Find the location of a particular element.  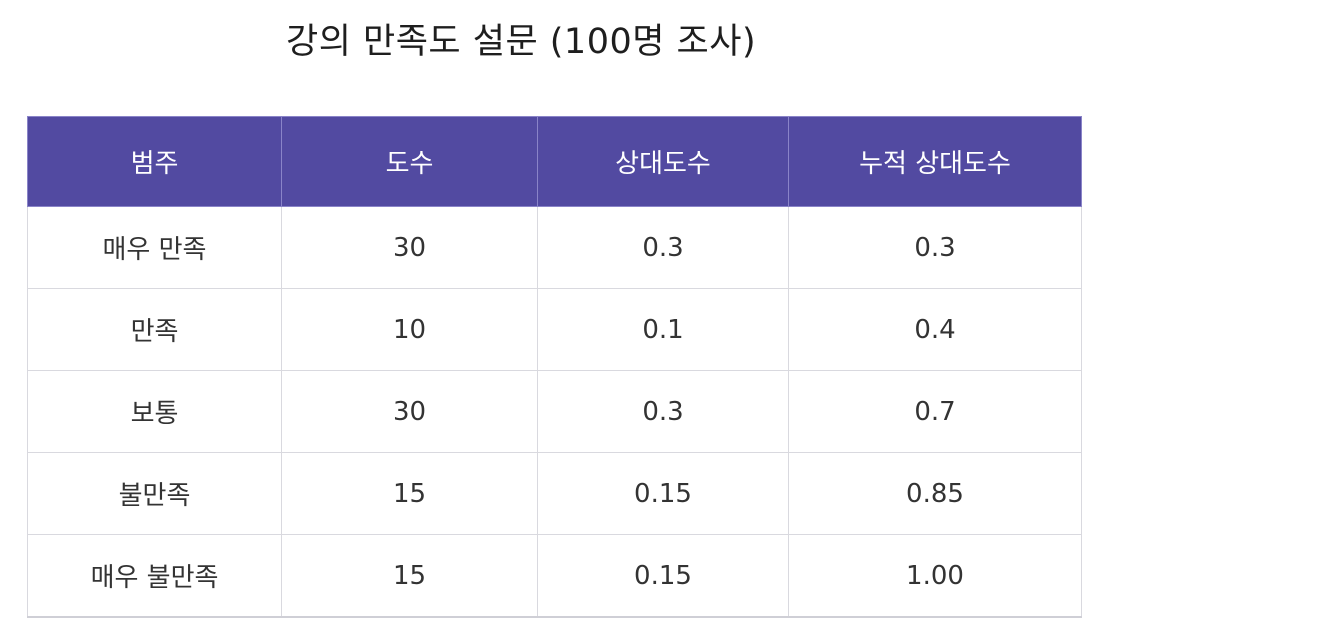

header-category: 범주 is located at coordinates (154, 161).